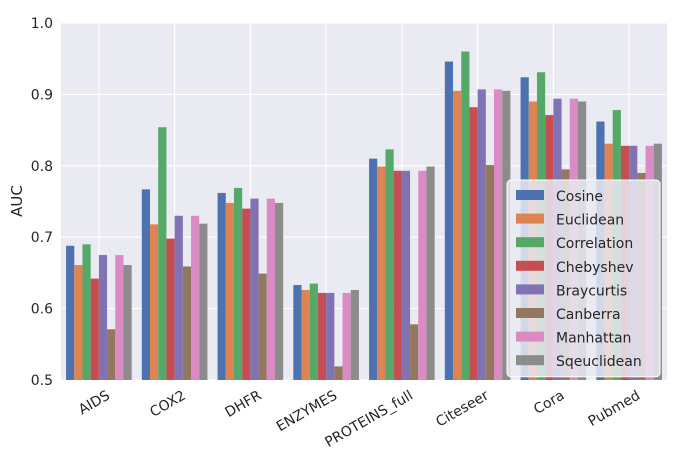 The width and height of the screenshot is (675, 452). I want to click on bar-correlation-proteins_full, so click(389, 264).